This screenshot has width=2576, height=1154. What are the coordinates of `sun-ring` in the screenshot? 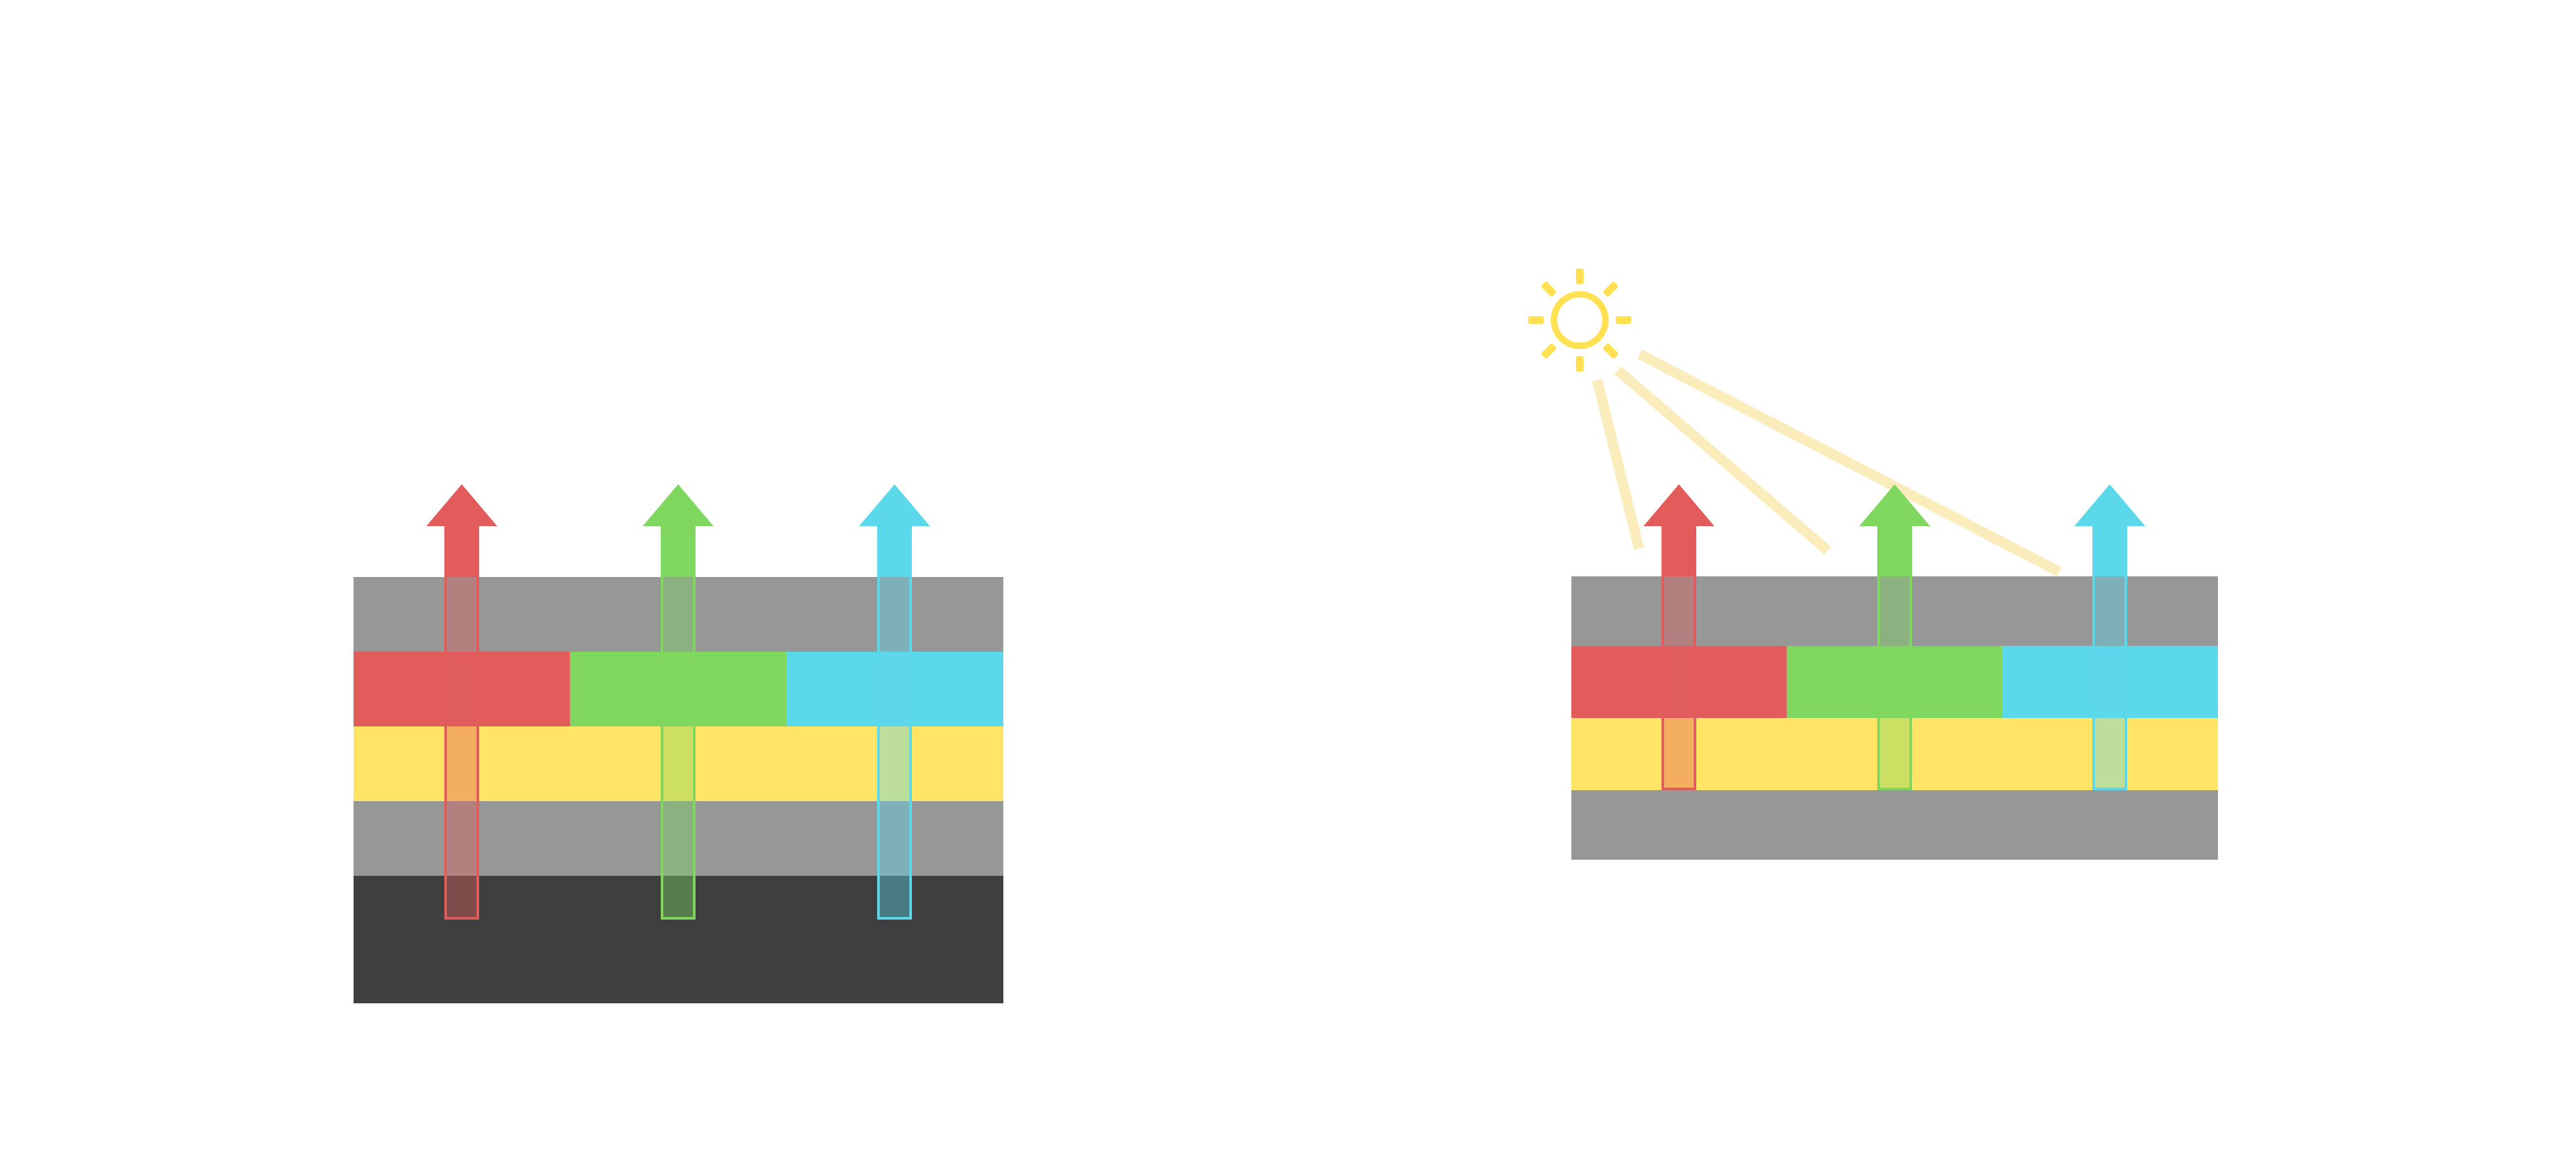 It's located at (1580, 320).